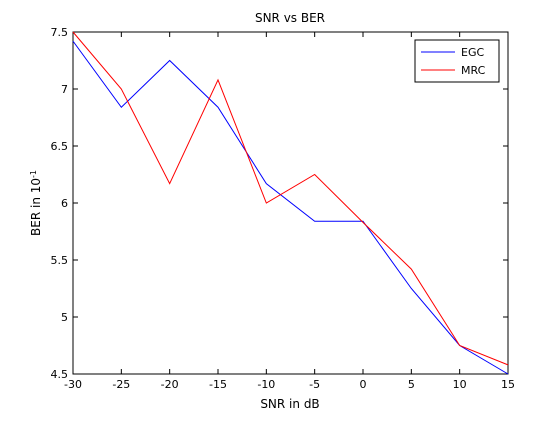 This screenshot has height=425, width=560. I want to click on x-tick-label: 5, so click(411, 384).